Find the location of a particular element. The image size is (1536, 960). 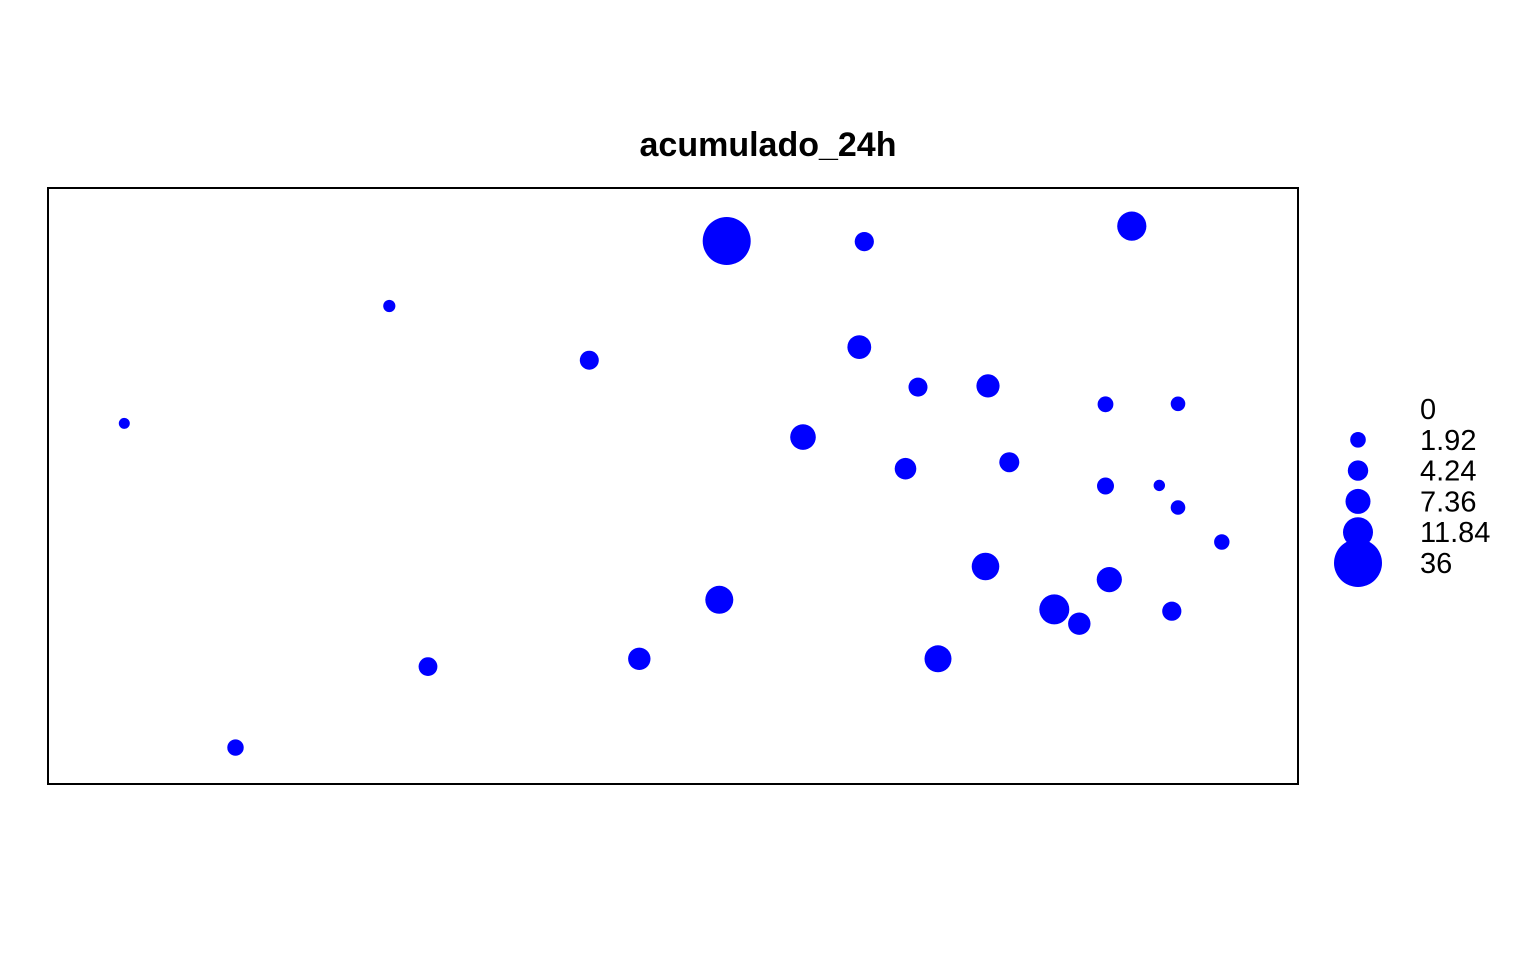

legend-label: 36 is located at coordinates (1436, 564).